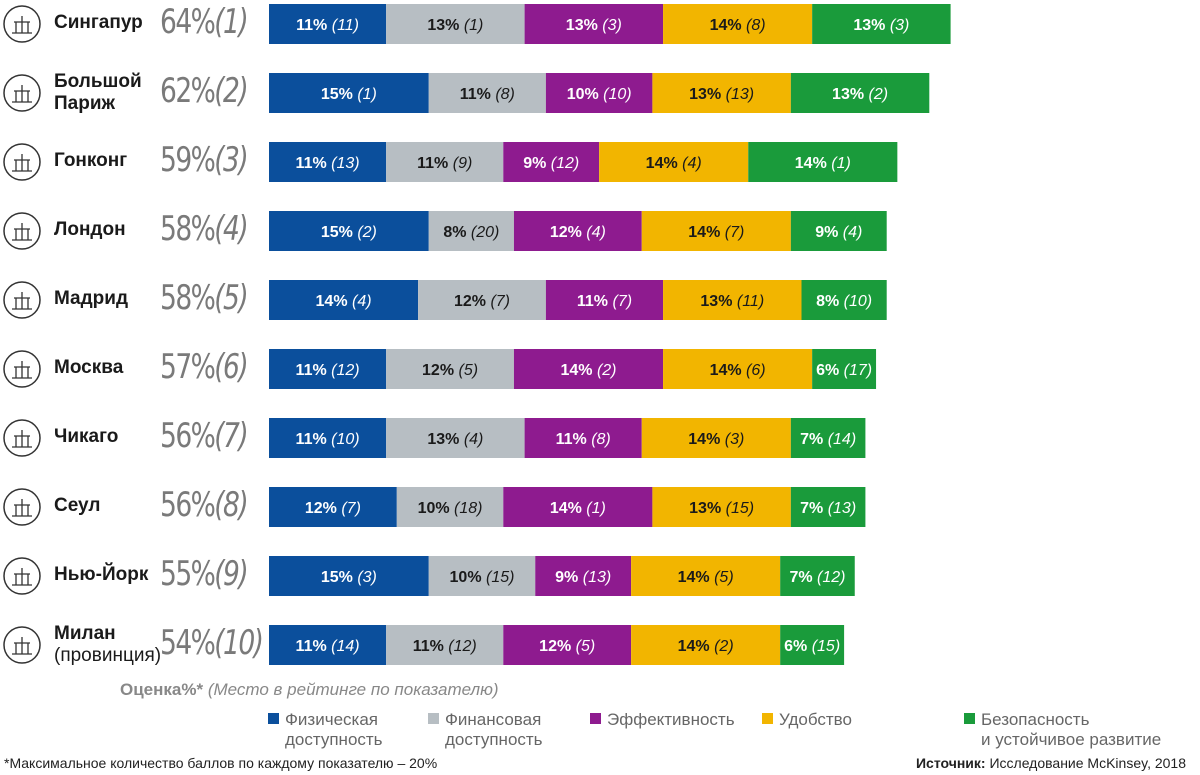 This screenshot has height=775, width=1200. I want to click on score-rank: (7), so click(231, 436).